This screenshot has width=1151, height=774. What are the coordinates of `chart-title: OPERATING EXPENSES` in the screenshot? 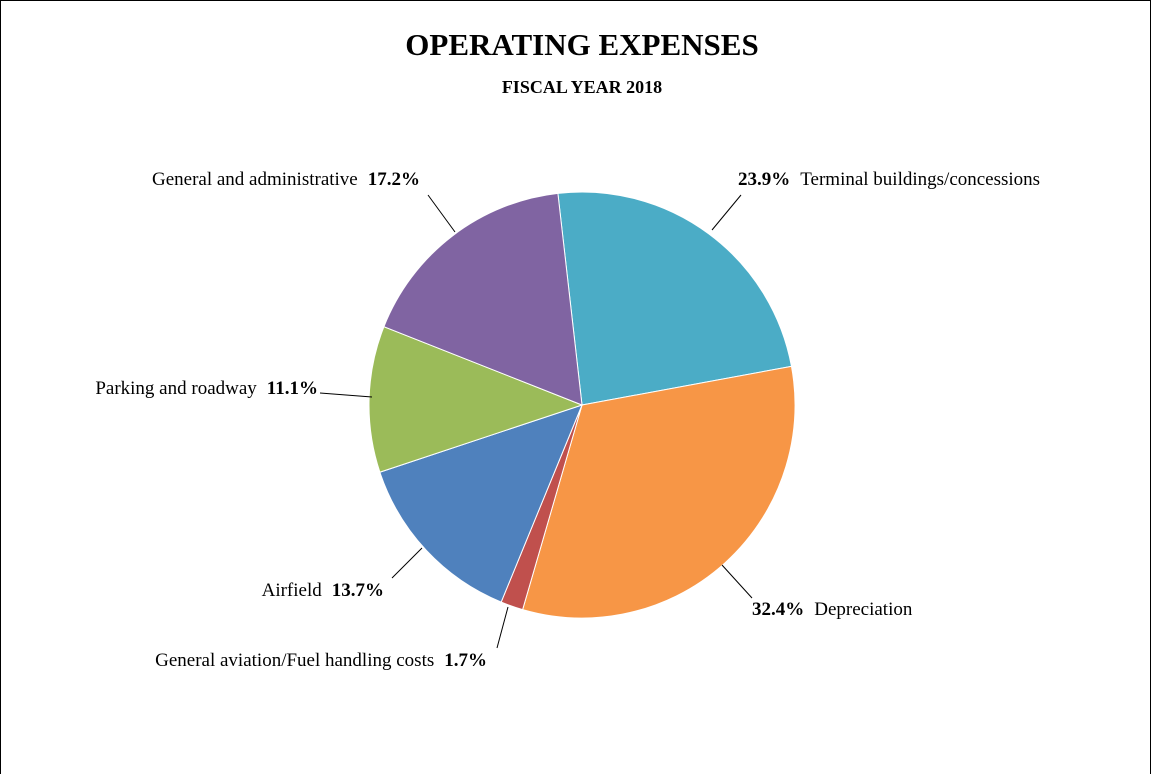 It's located at (581, 44).